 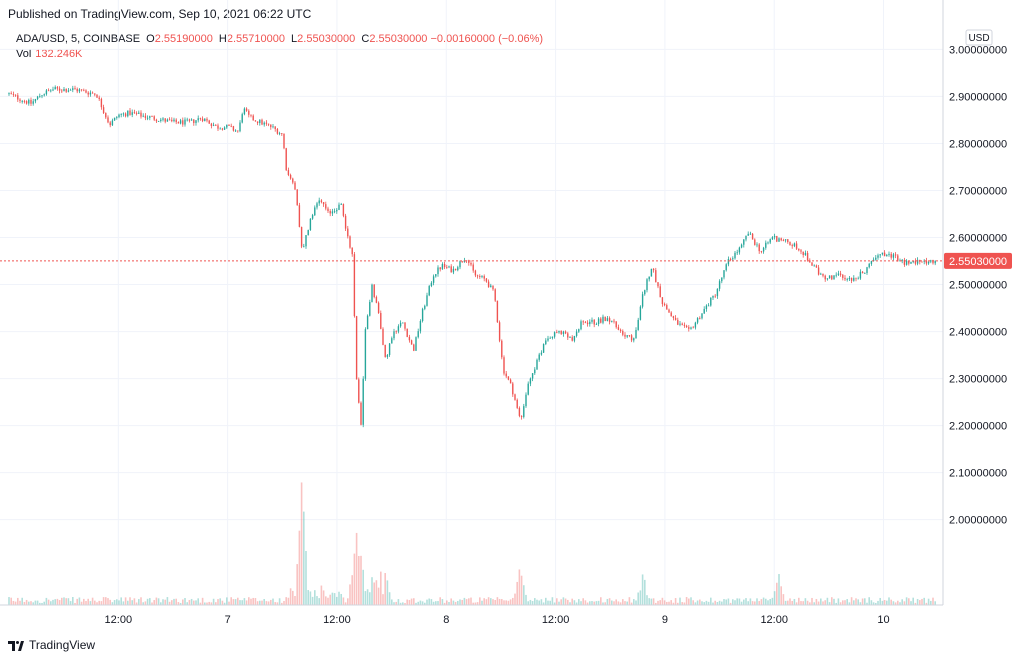 What do you see at coordinates (78, 39) in the screenshot?
I see `symbol-label: ADA/USD, 5, COINBASE` at bounding box center [78, 39].